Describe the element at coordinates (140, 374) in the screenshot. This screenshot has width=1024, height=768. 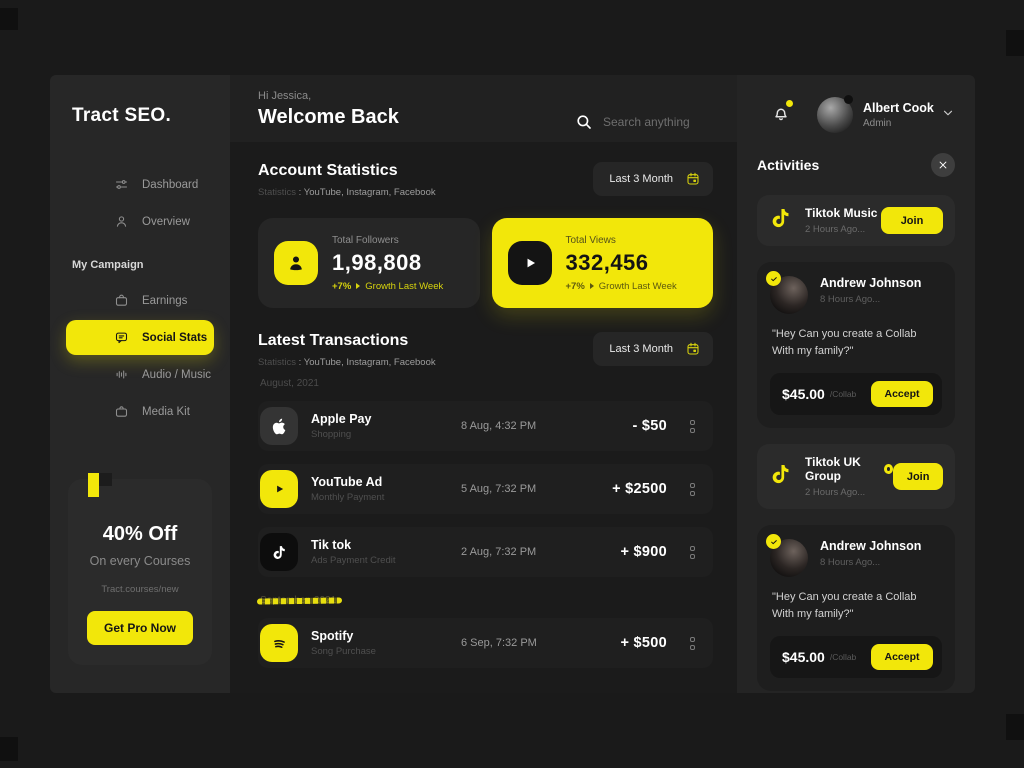
I see `sidebar-item-audio-music: Audio / Music` at that location.